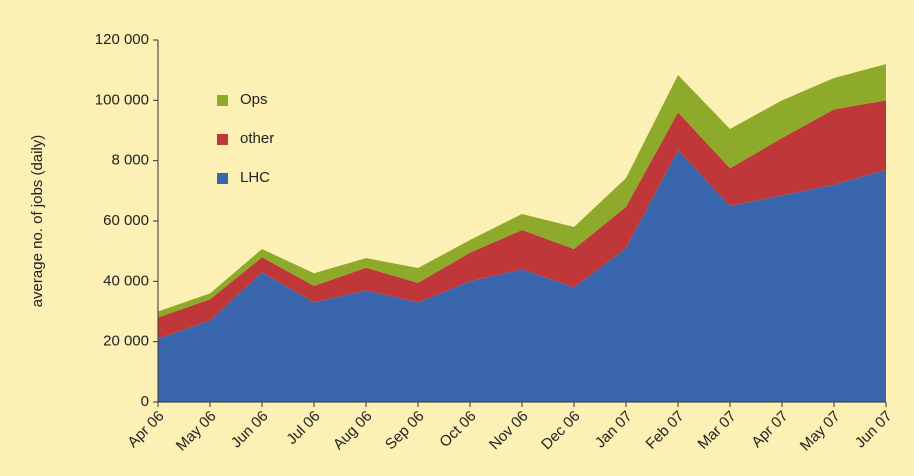  What do you see at coordinates (717, 430) in the screenshot?
I see `x-tick-label: Mar 07` at bounding box center [717, 430].